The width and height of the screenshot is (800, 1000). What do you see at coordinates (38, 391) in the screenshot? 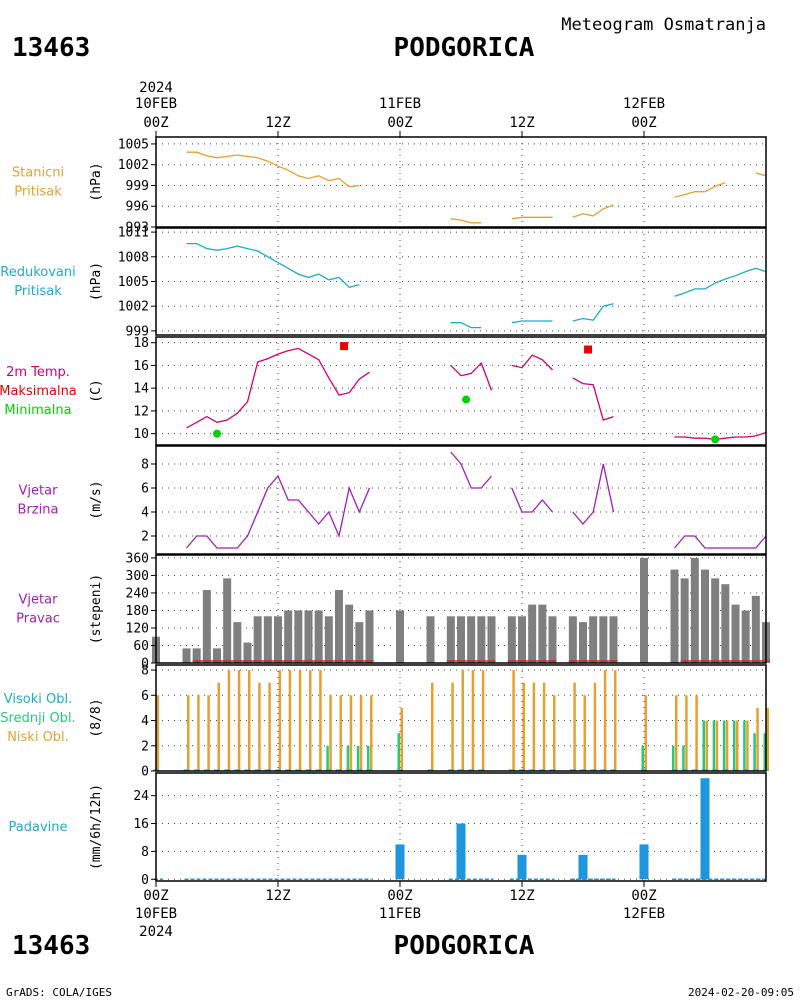
I see `variable-label: Maksimalna` at bounding box center [38, 391].